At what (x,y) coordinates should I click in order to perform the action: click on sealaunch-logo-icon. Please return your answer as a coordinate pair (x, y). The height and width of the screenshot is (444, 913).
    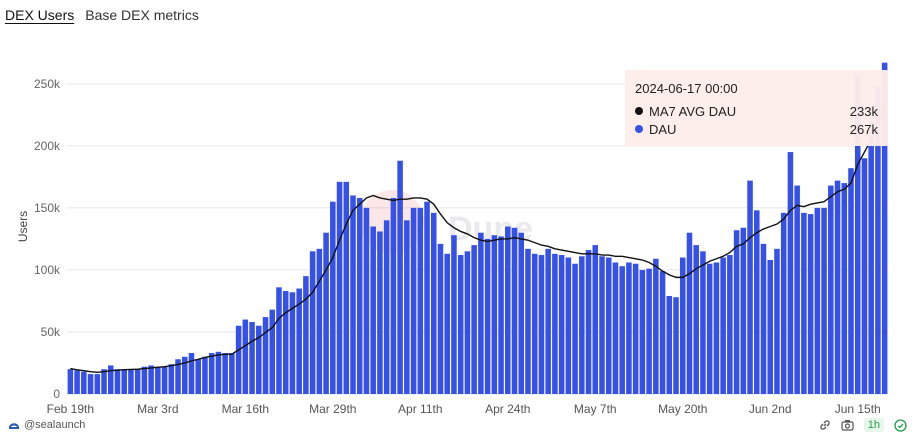
    Looking at the image, I should click on (14, 426).